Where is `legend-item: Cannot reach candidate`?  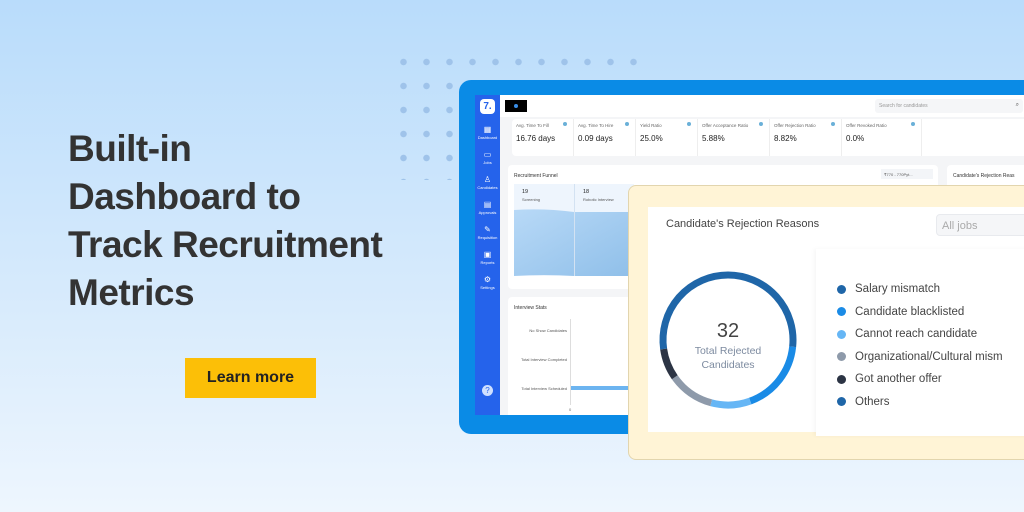
legend-item: Cannot reach candidate is located at coordinates (907, 334).